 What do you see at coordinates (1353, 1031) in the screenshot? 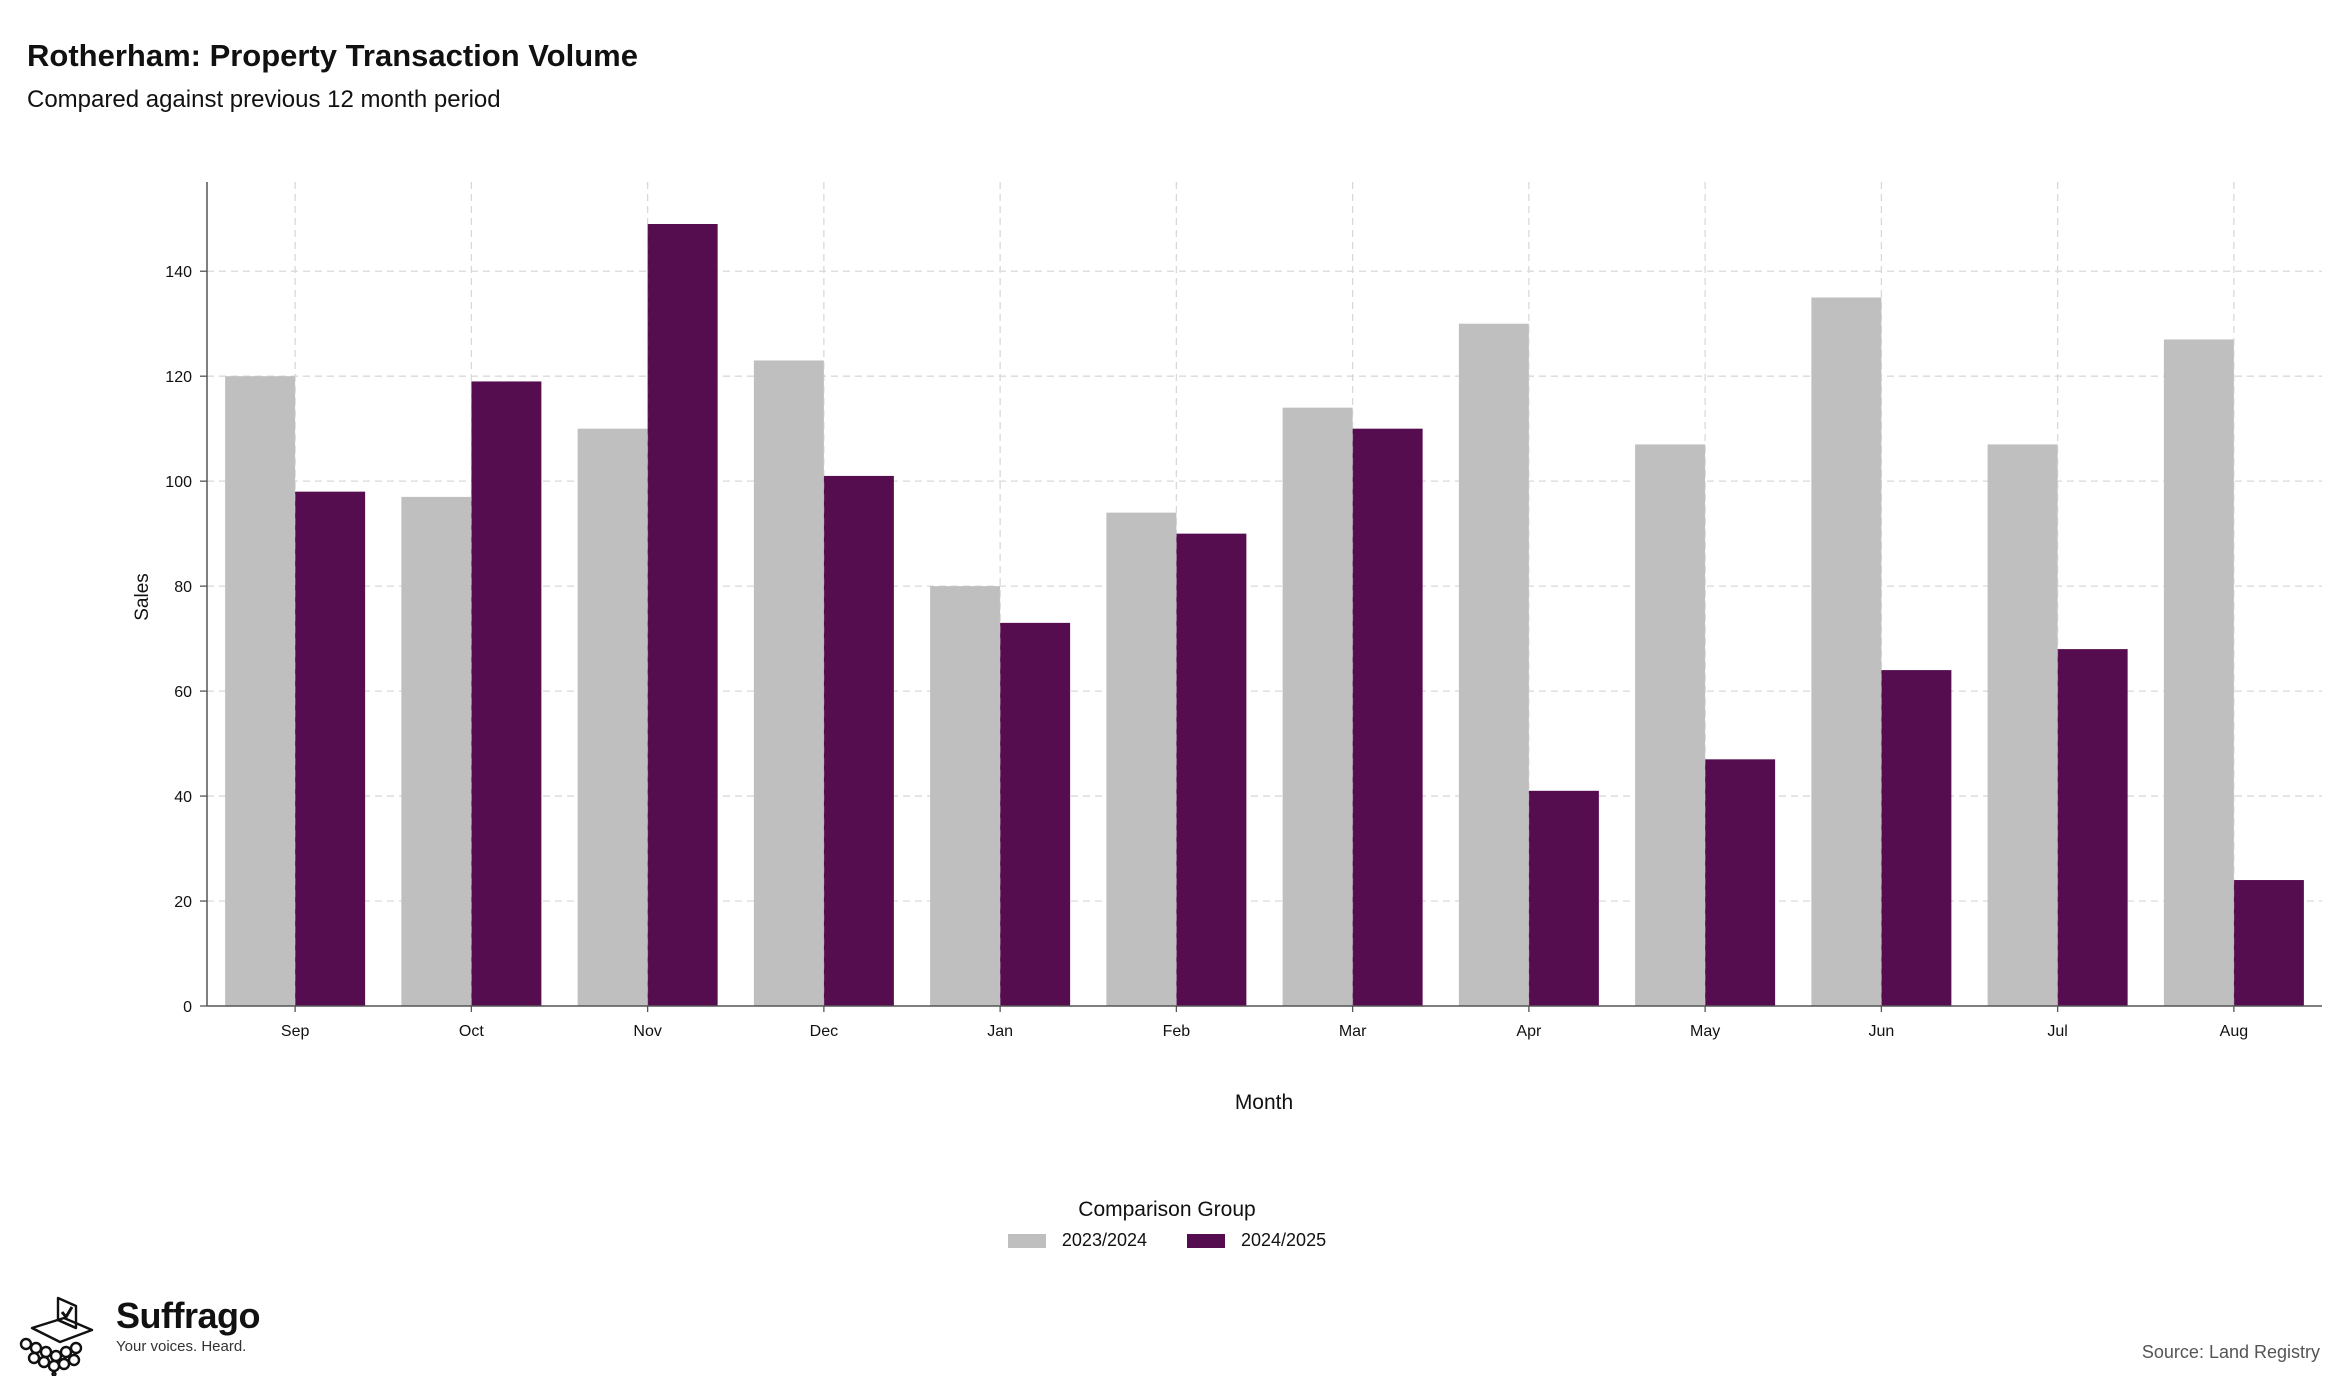
I see `x-tick-label: Mar` at bounding box center [1353, 1031].